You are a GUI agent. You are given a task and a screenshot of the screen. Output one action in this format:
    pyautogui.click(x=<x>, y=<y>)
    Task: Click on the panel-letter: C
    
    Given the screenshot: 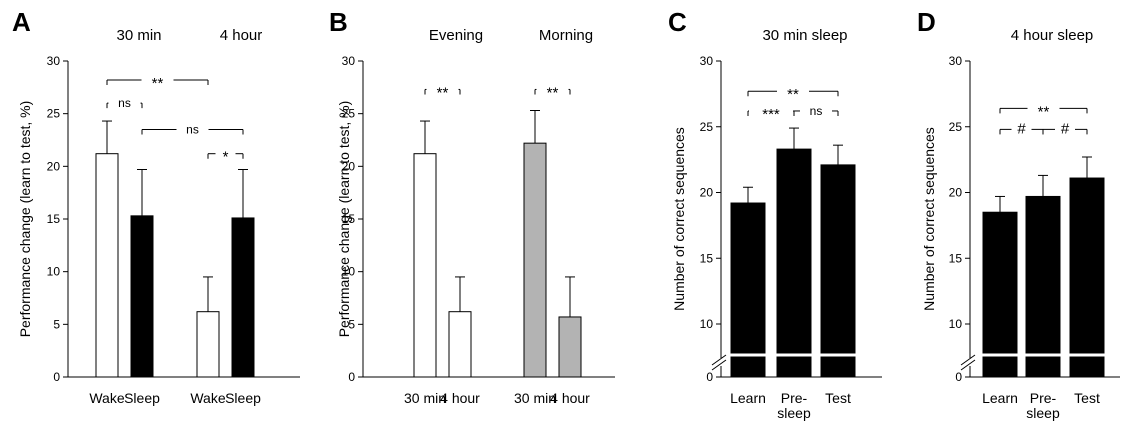 What is the action you would take?
    pyautogui.click(x=677, y=22)
    